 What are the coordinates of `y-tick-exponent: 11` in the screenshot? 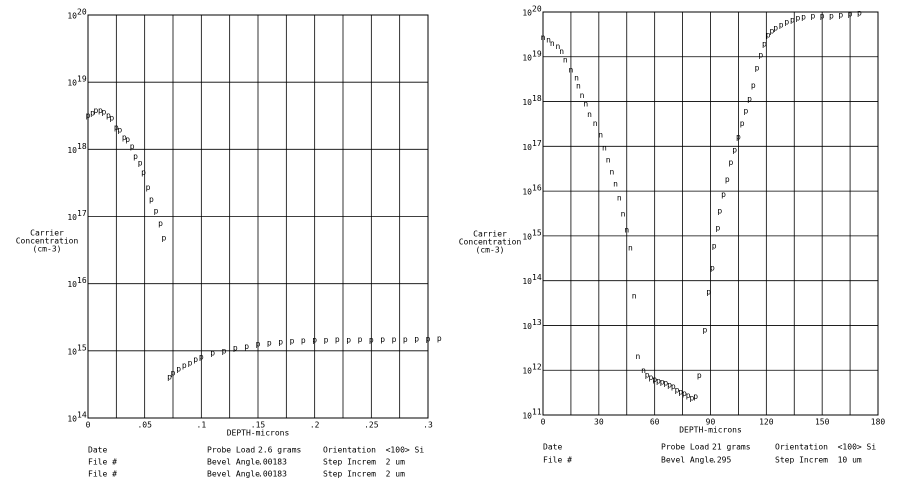 It's located at (537, 412).